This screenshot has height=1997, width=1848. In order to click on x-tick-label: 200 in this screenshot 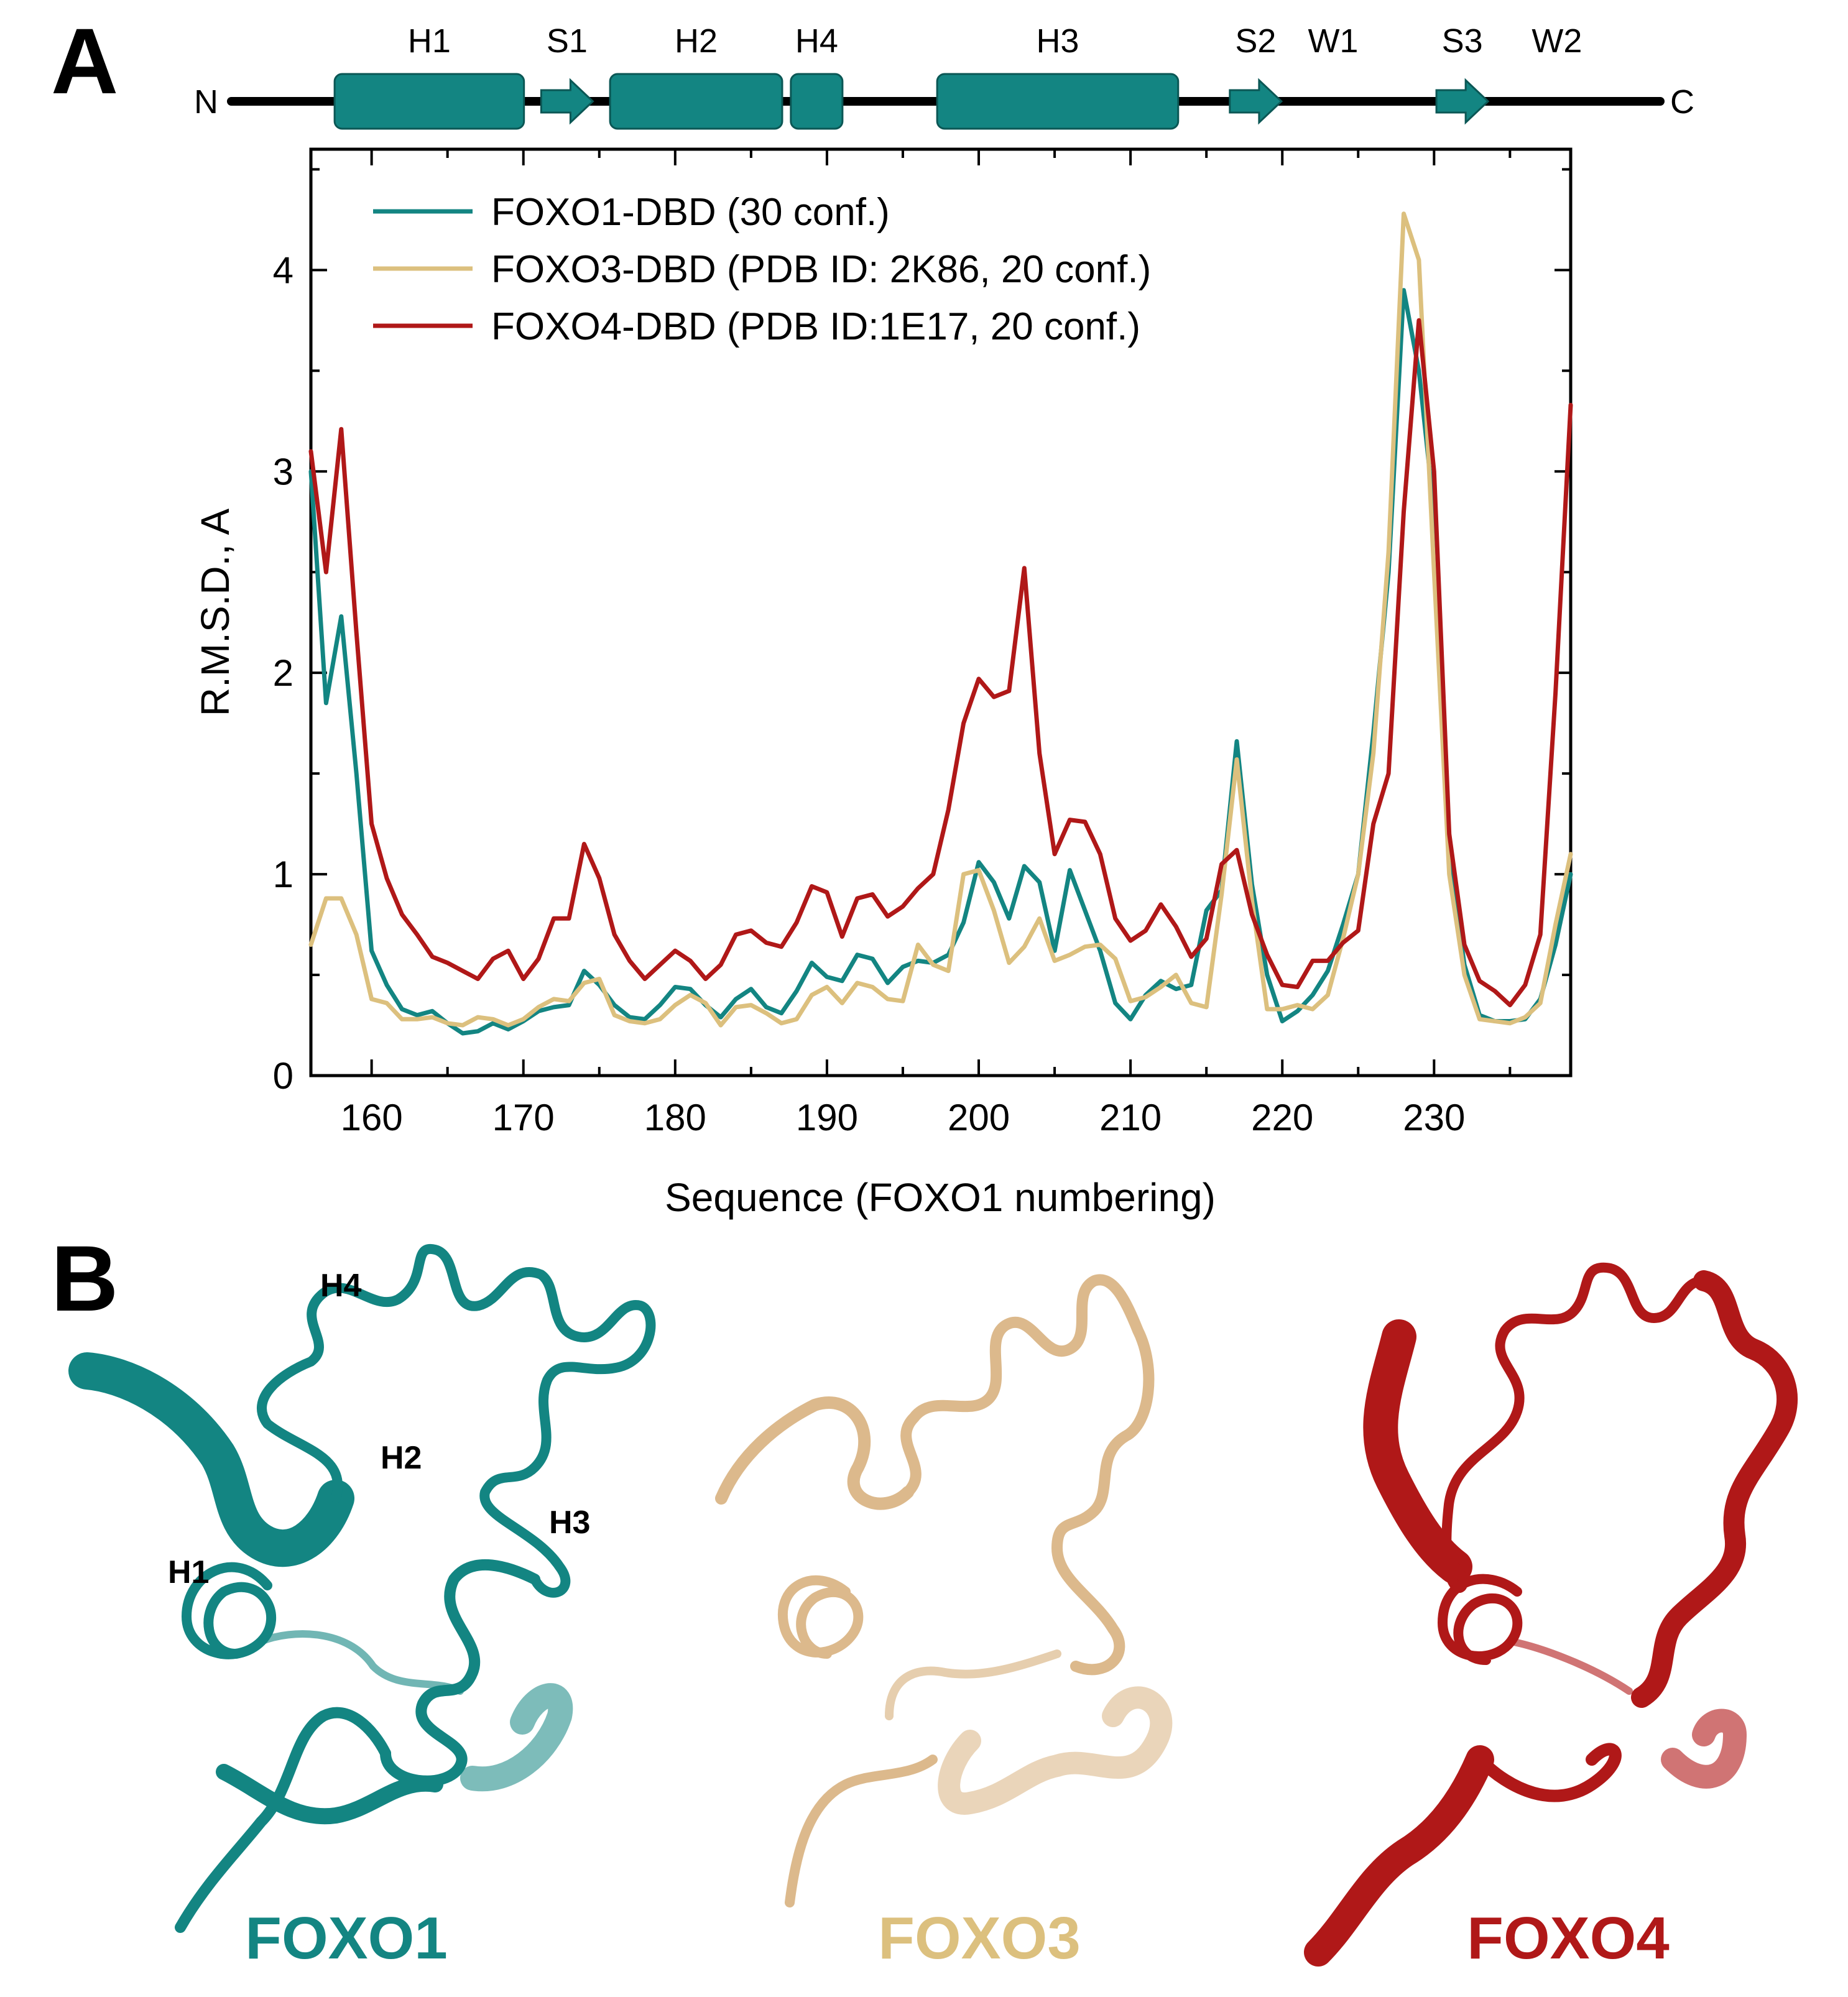, I will do `click(979, 1117)`.